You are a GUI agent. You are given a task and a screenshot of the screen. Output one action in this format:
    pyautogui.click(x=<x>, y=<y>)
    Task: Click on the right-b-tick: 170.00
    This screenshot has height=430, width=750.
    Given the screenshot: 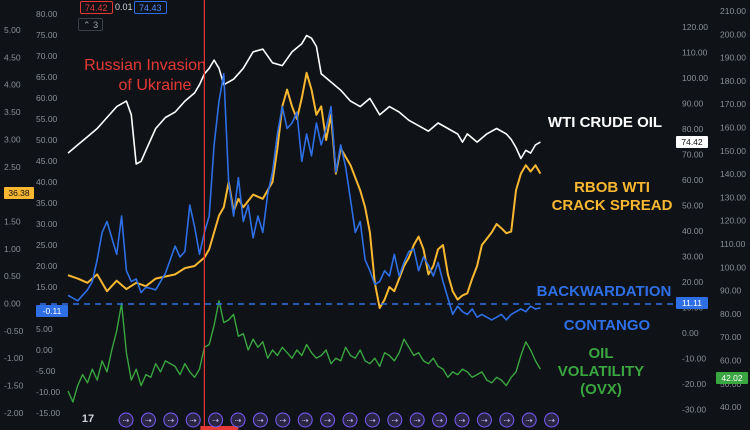 What is the action you would take?
    pyautogui.click(x=733, y=104)
    